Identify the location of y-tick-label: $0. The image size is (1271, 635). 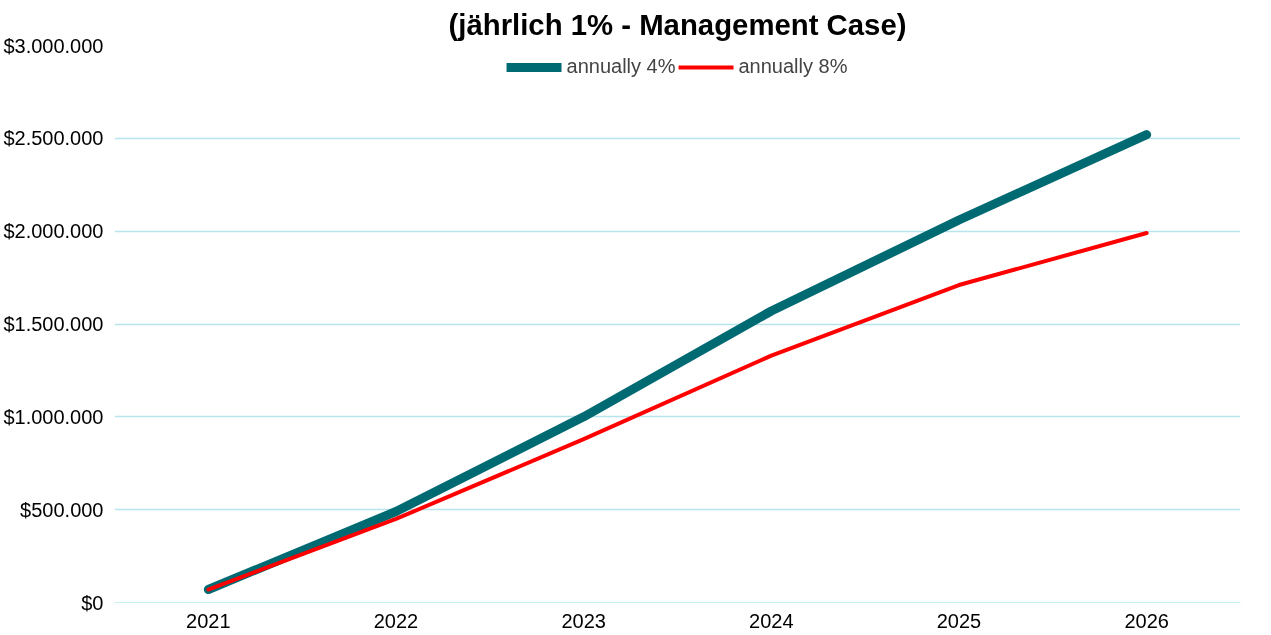
(92, 602).